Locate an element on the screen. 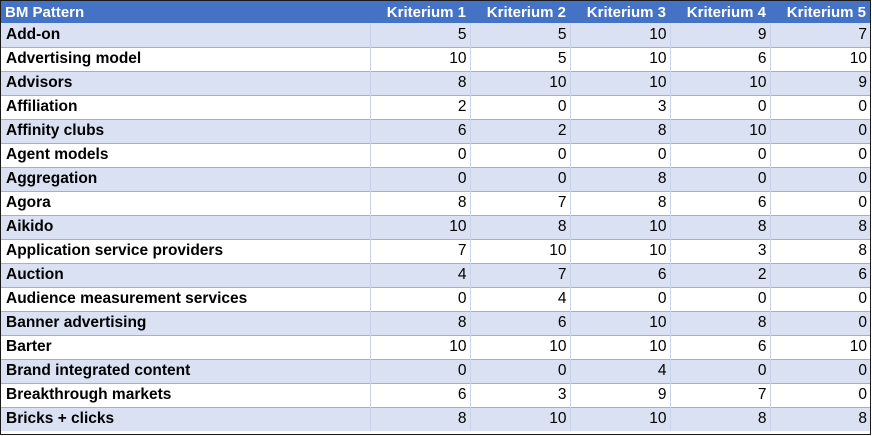  kriterium-3-cell: 3 is located at coordinates (619, 106).